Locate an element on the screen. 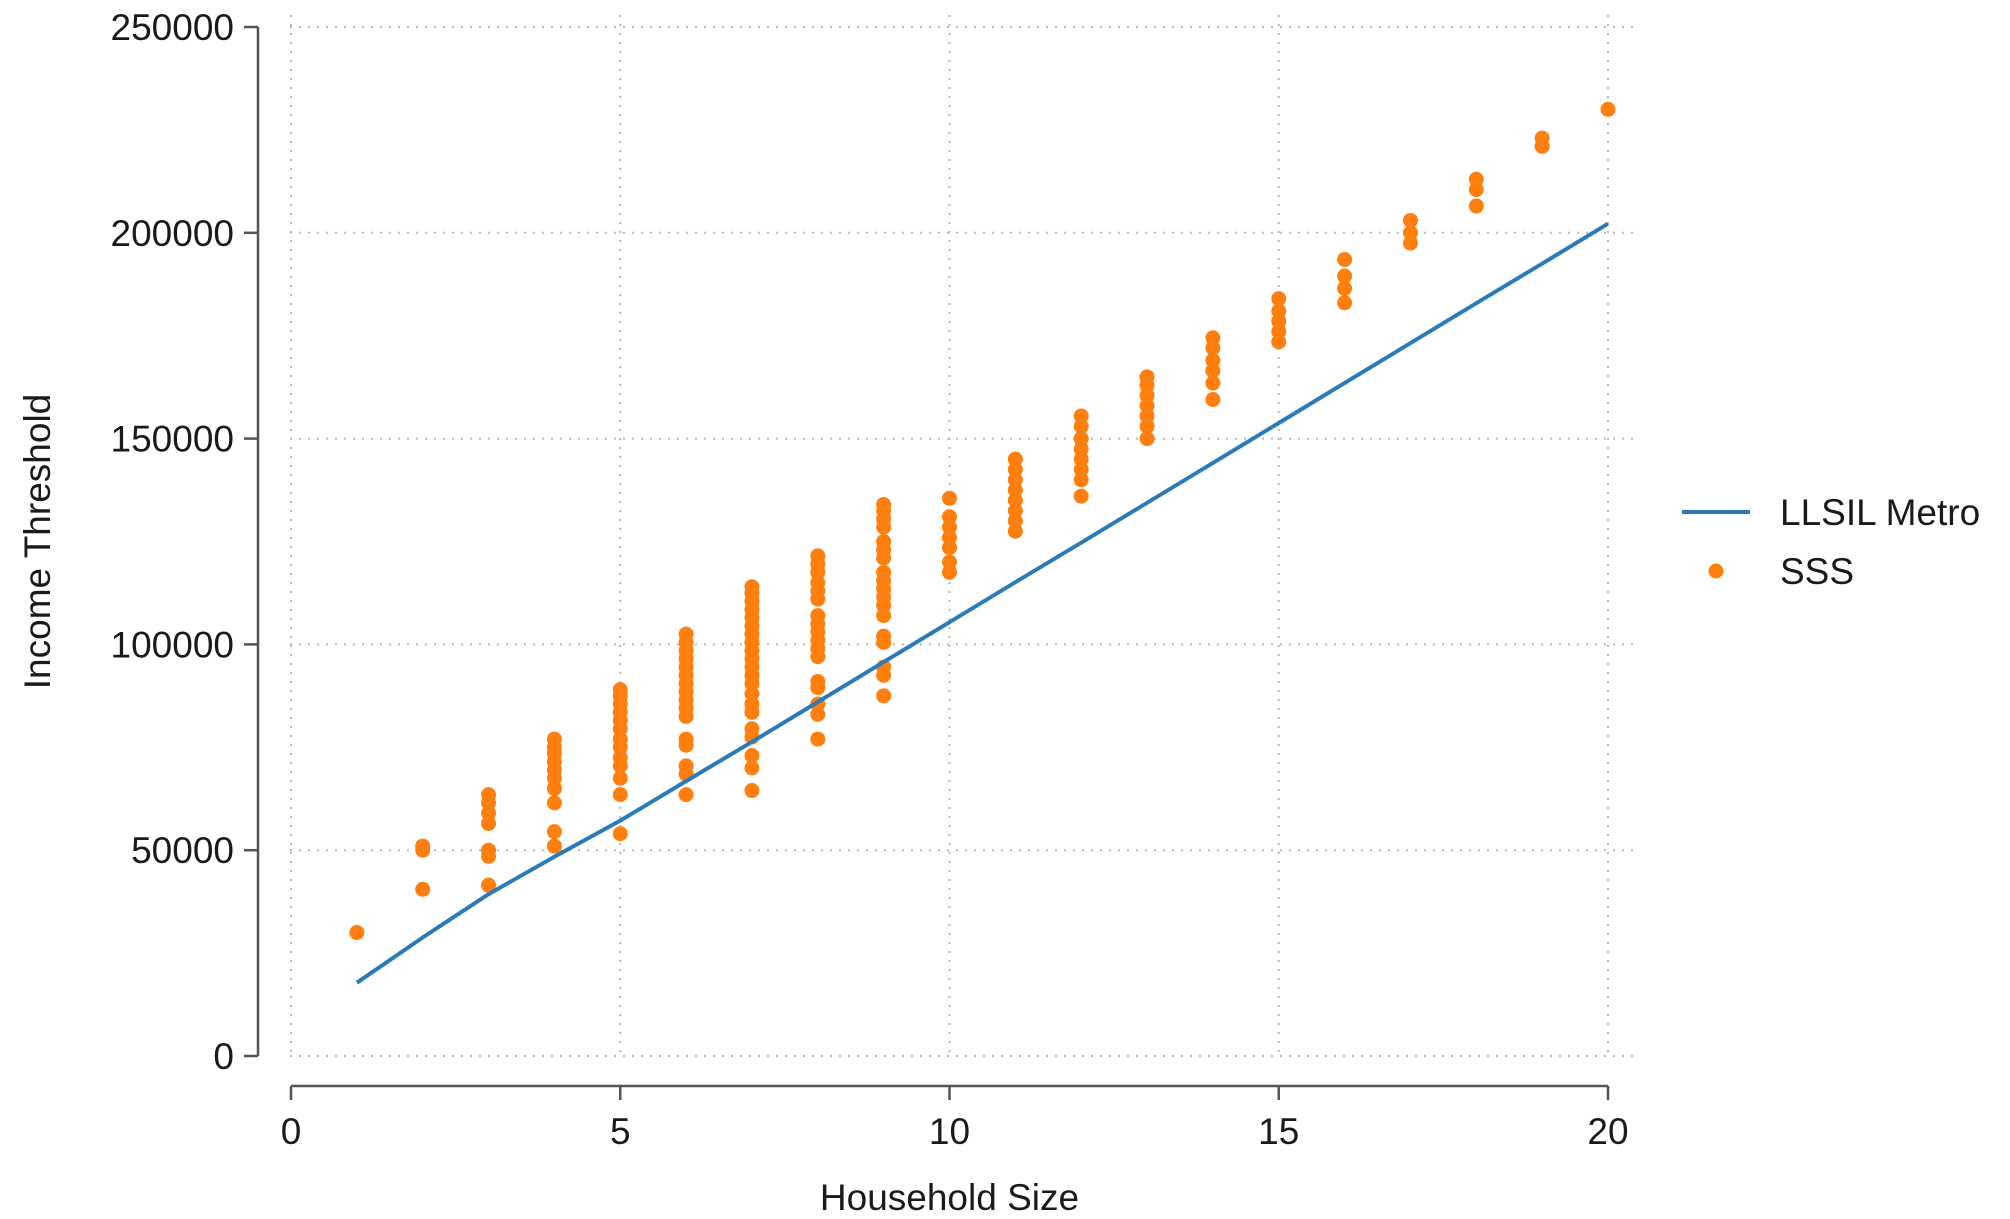 Image resolution: width=2010 pixels, height=1219 pixels. legend-label-sss: SSS is located at coordinates (1817, 571).